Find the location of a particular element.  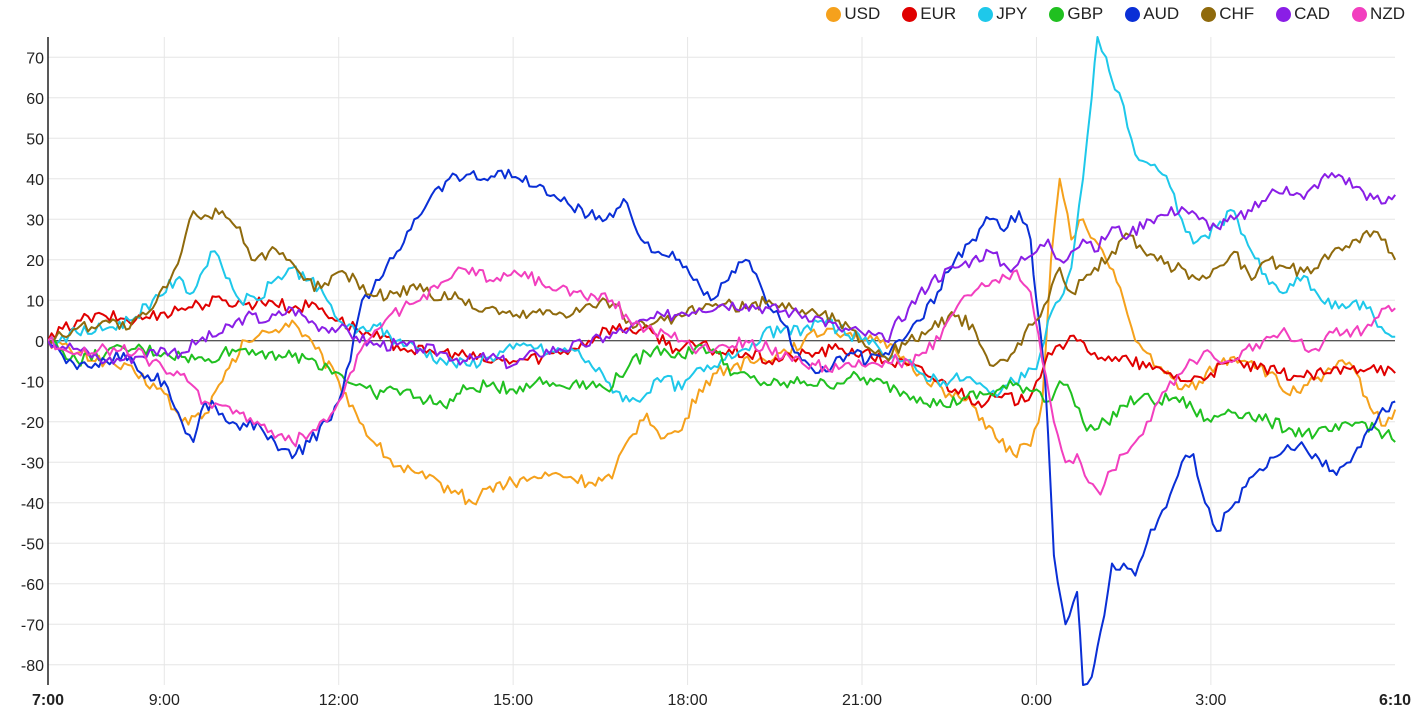

y-tick-label: 60 is located at coordinates (35, 99).